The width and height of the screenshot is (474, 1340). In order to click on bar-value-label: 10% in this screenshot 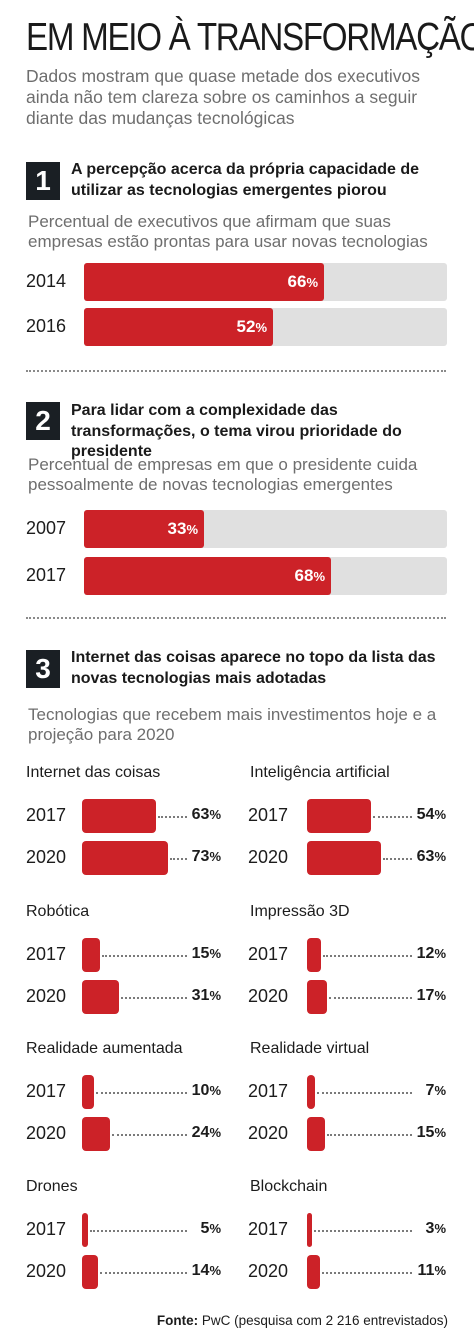, I will do `click(191, 1091)`.